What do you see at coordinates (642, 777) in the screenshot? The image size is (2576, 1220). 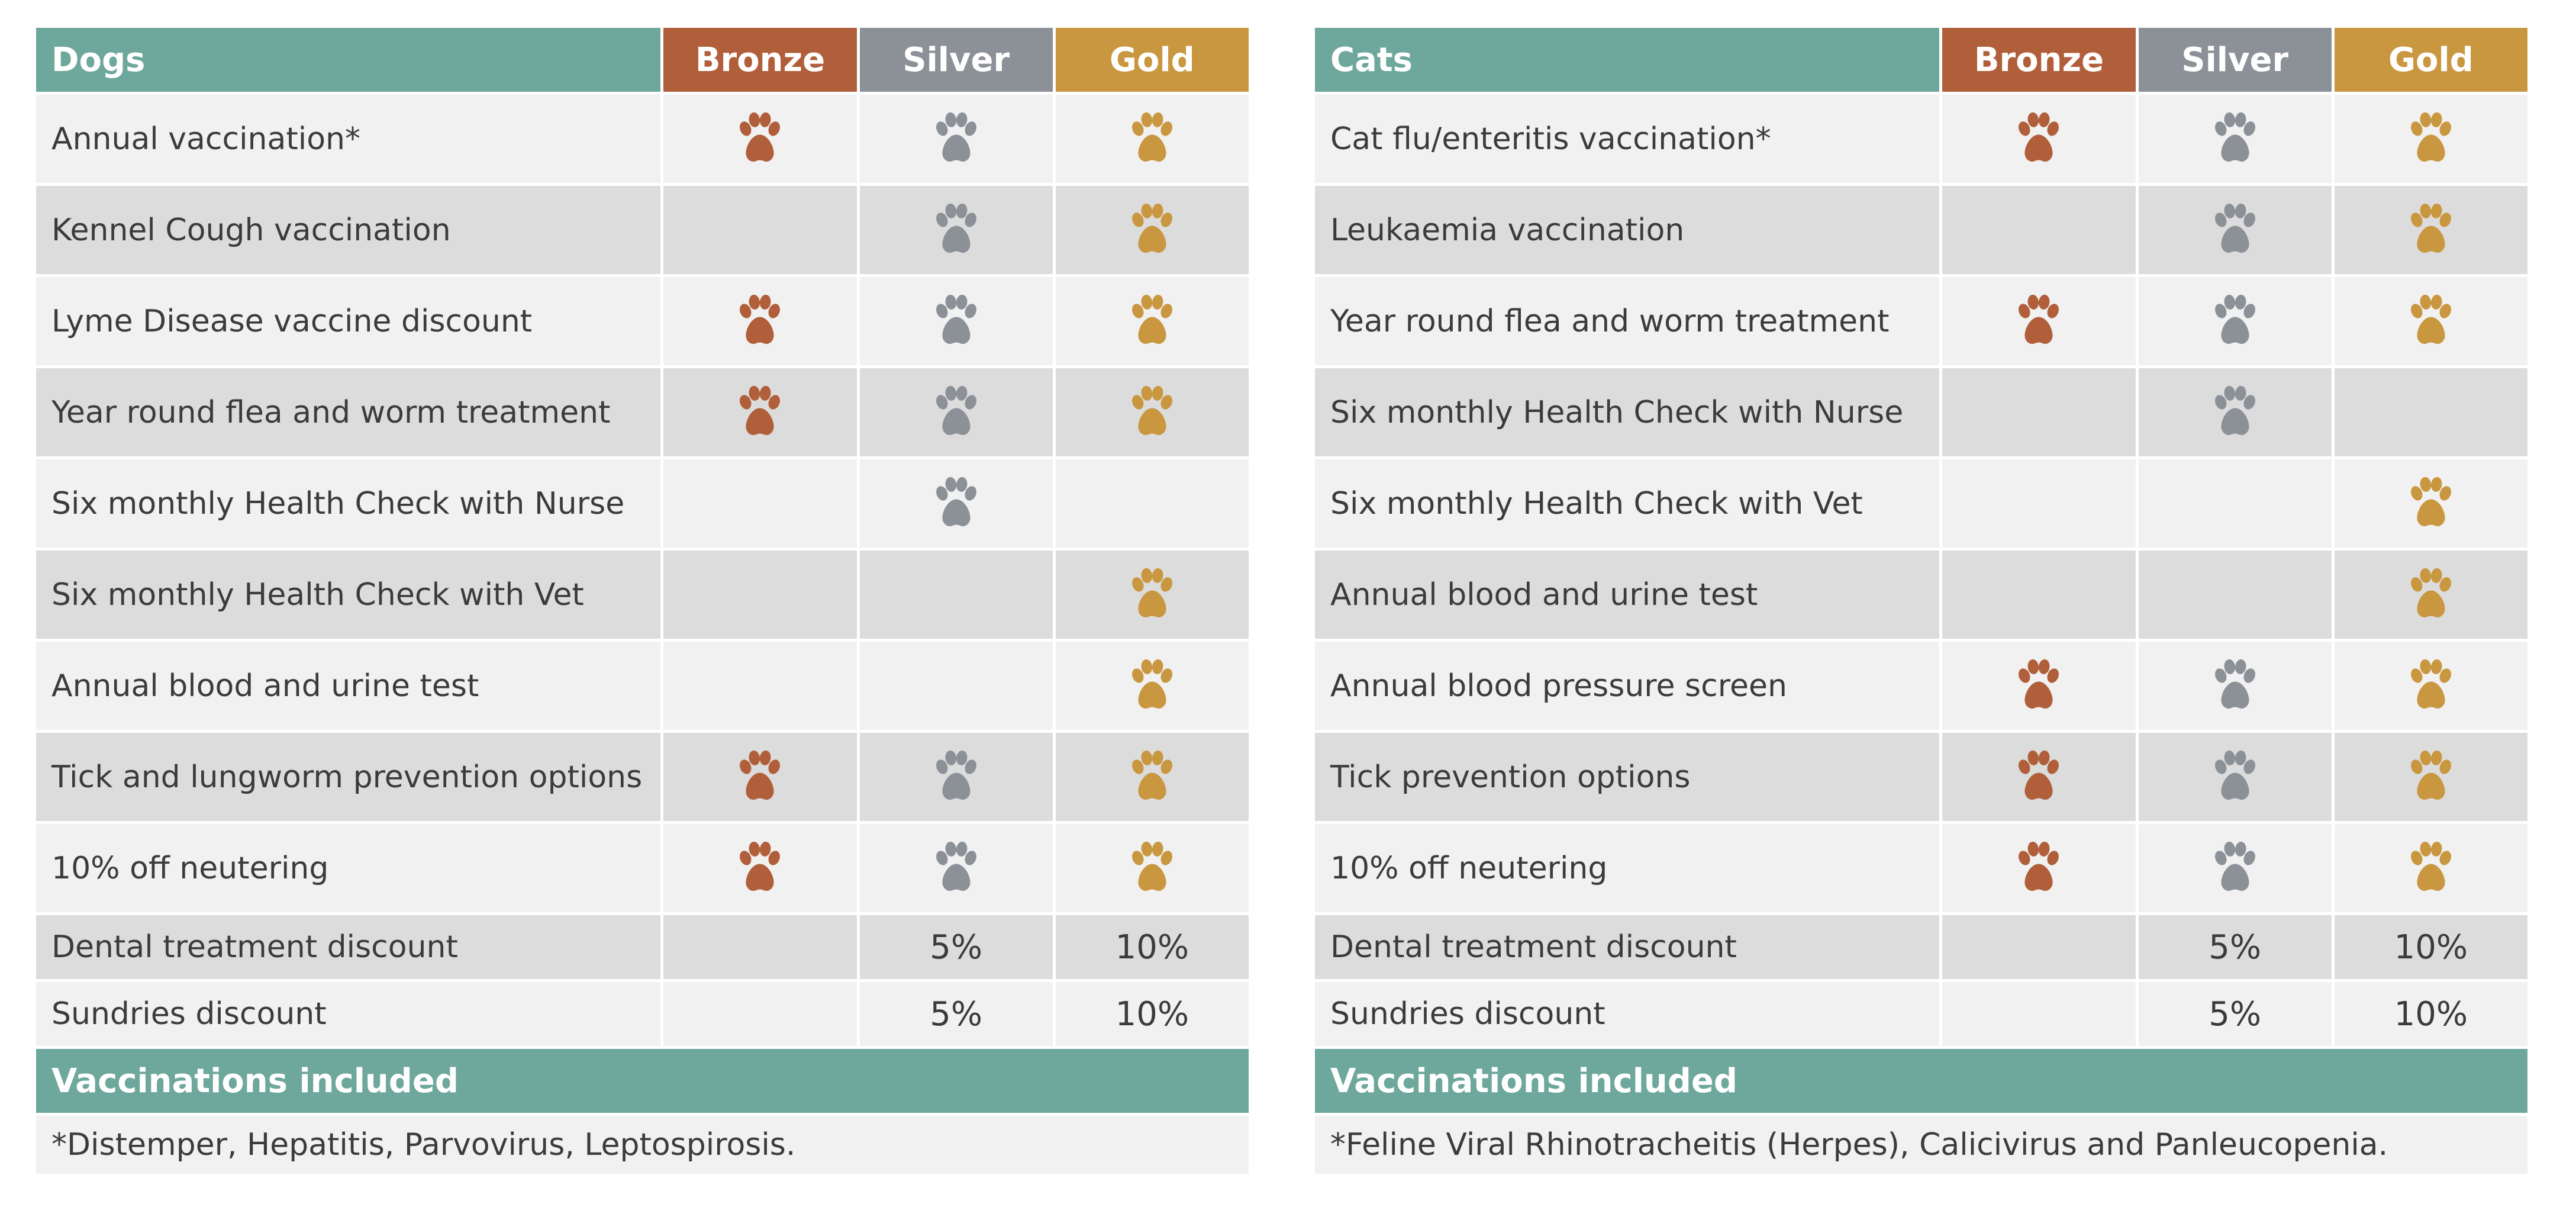 I see `table-row: Tick and lungworm prevention options` at bounding box center [642, 777].